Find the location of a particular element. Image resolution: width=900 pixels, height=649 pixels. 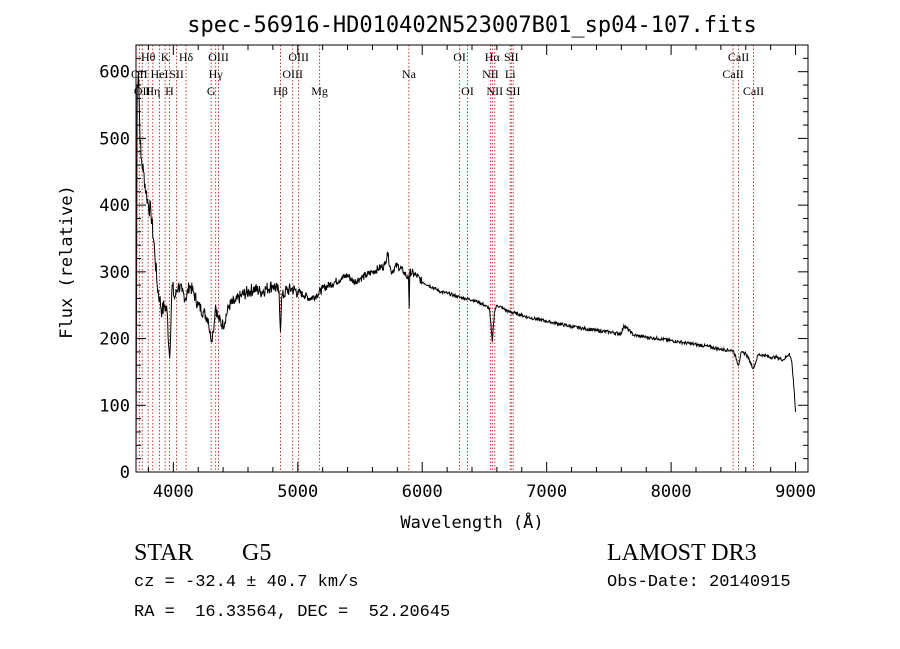

y-tick-label-0: 0 is located at coordinates (125, 473).